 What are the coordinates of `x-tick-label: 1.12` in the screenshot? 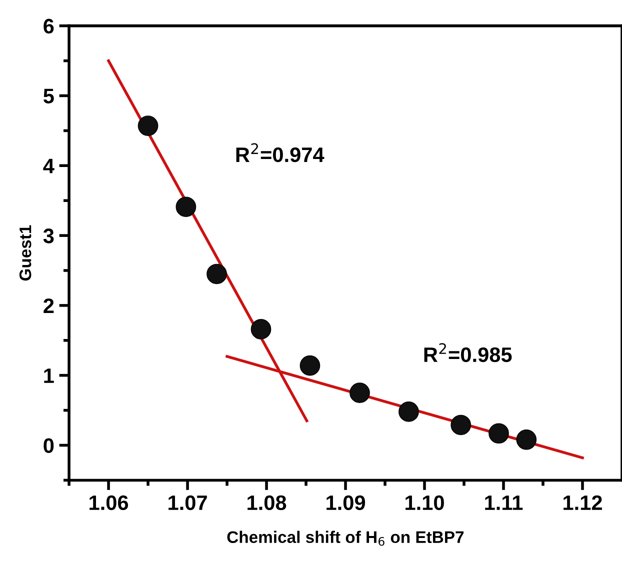 It's located at (583, 502).